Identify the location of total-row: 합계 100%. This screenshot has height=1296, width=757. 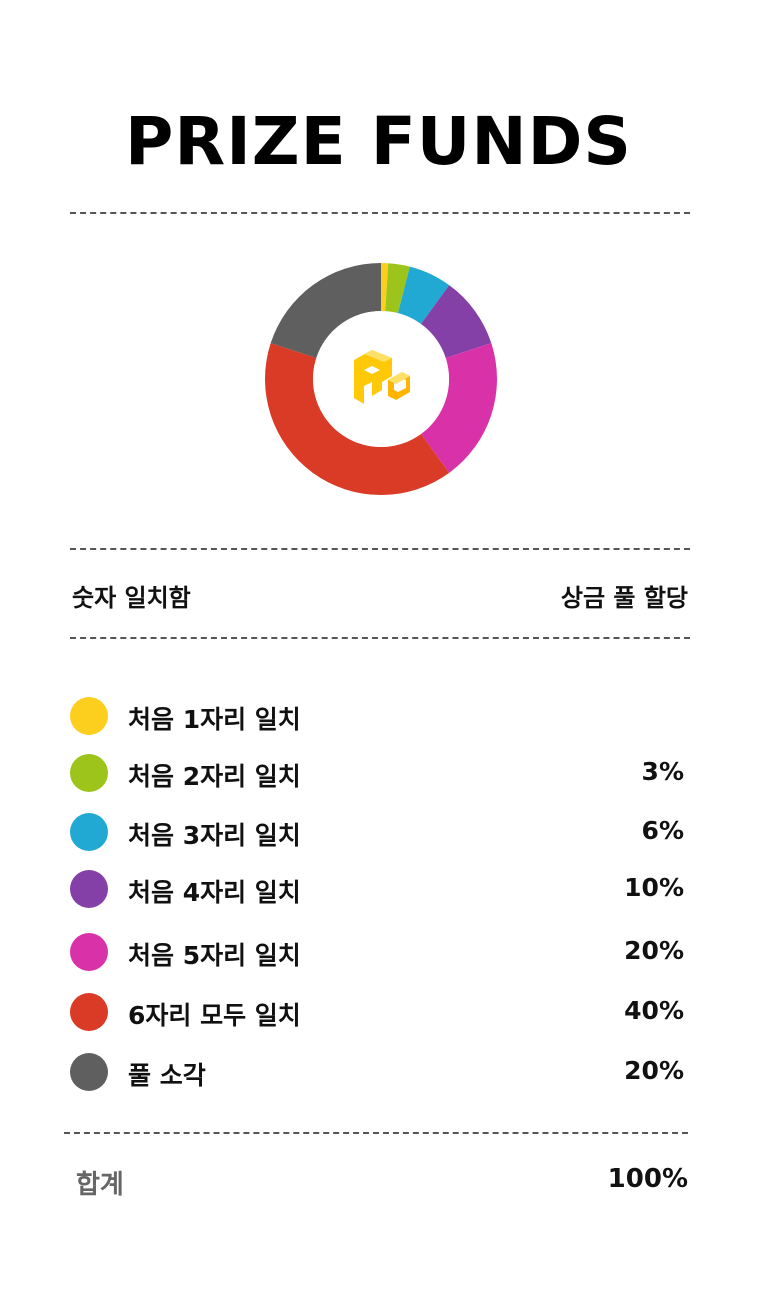
(382, 1184).